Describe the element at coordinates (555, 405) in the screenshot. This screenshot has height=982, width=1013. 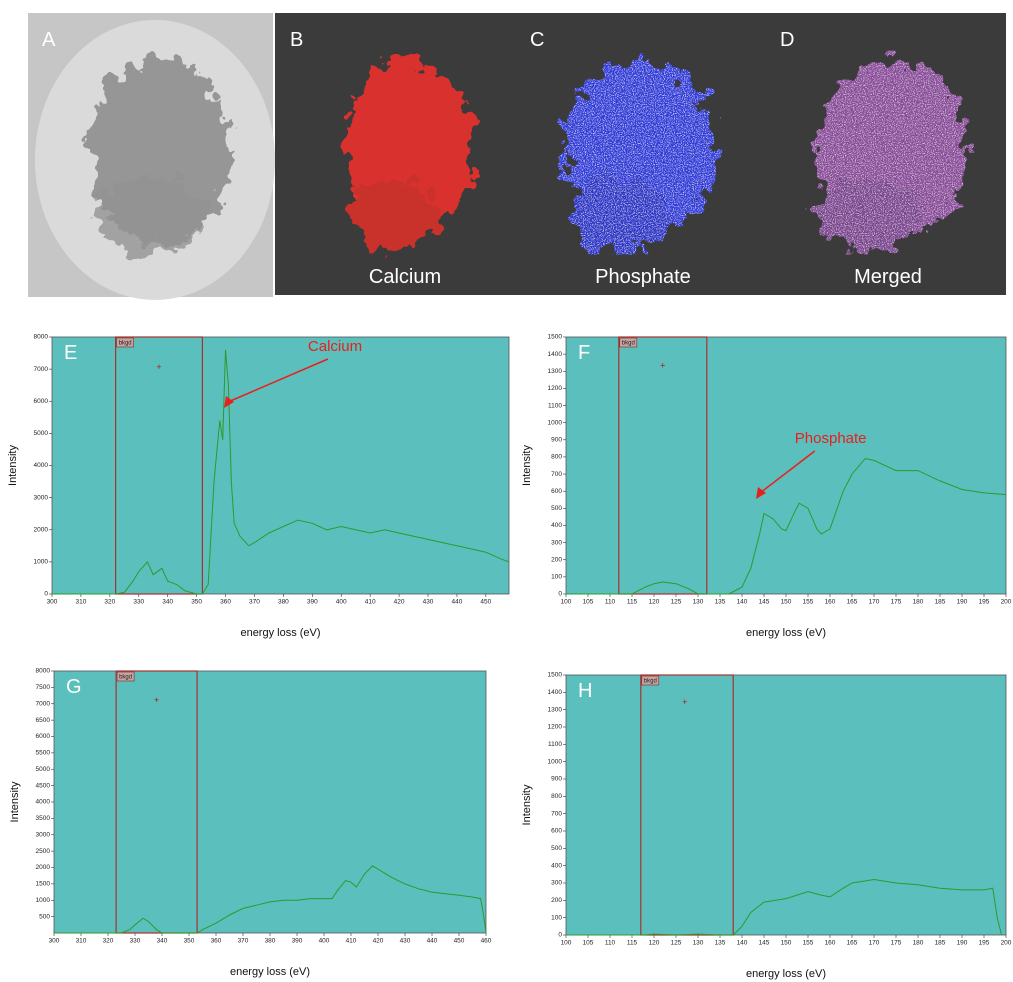
I see `y-tick-label: 1100` at that location.